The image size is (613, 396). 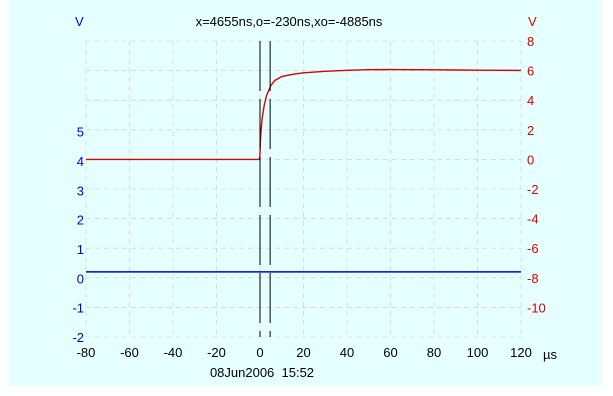 I want to click on y-right-tick-label-9: -10, so click(x=536, y=307).